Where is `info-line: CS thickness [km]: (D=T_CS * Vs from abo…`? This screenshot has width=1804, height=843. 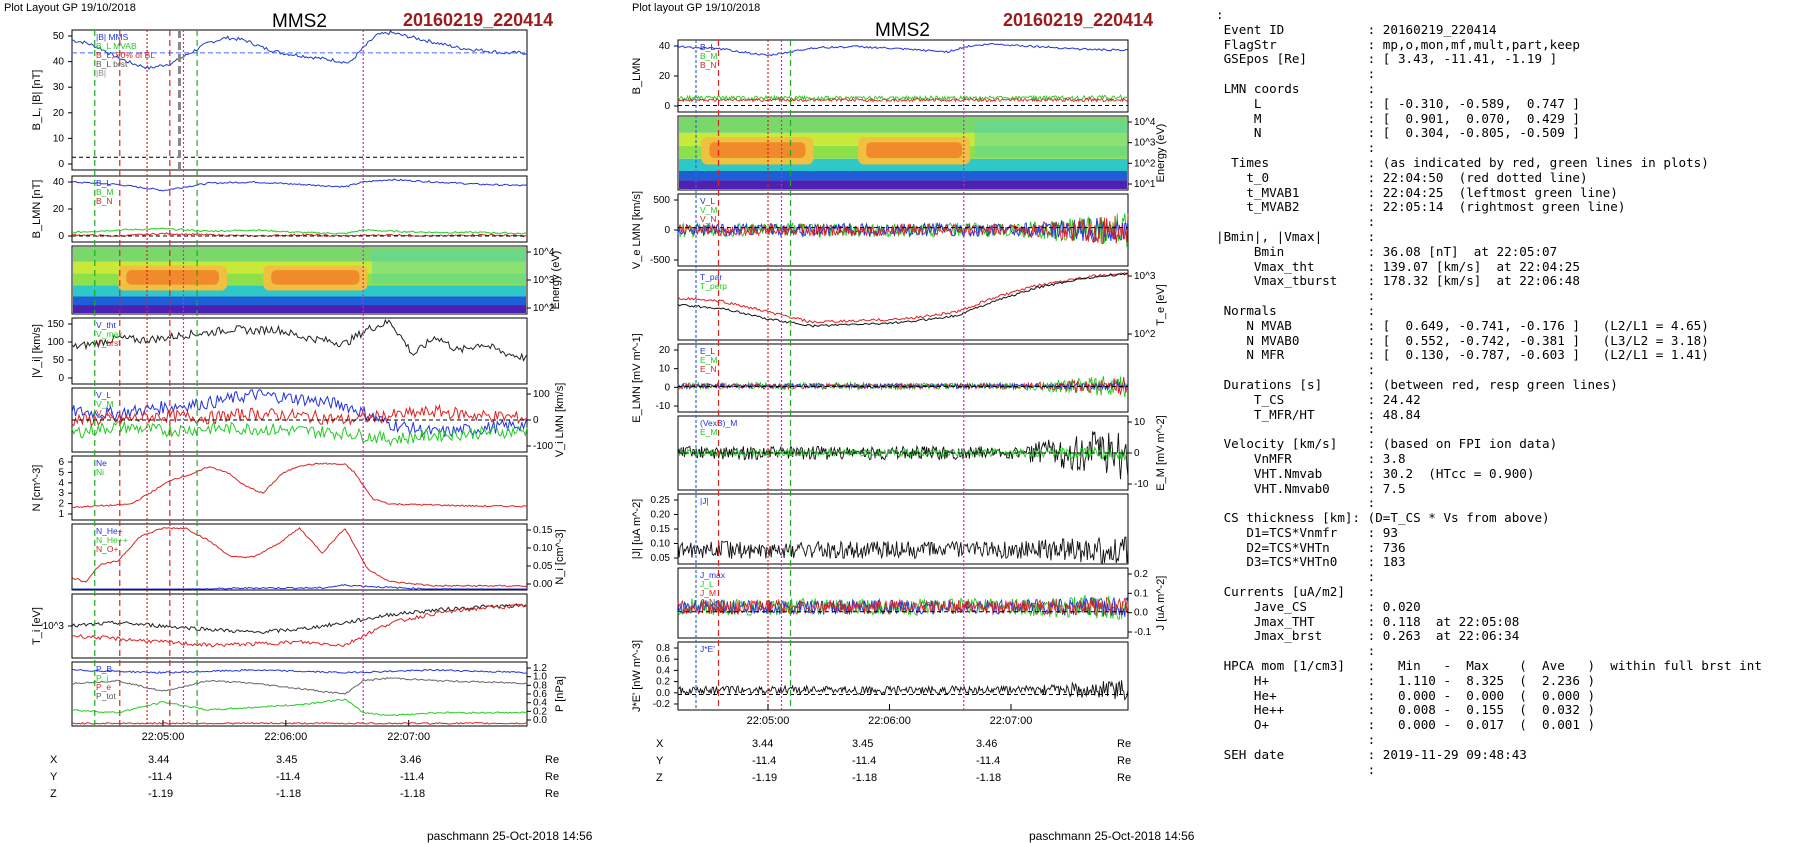
info-line: CS thickness [km]: (D=T_CS * Vs from abo… is located at coordinates (1383, 518).